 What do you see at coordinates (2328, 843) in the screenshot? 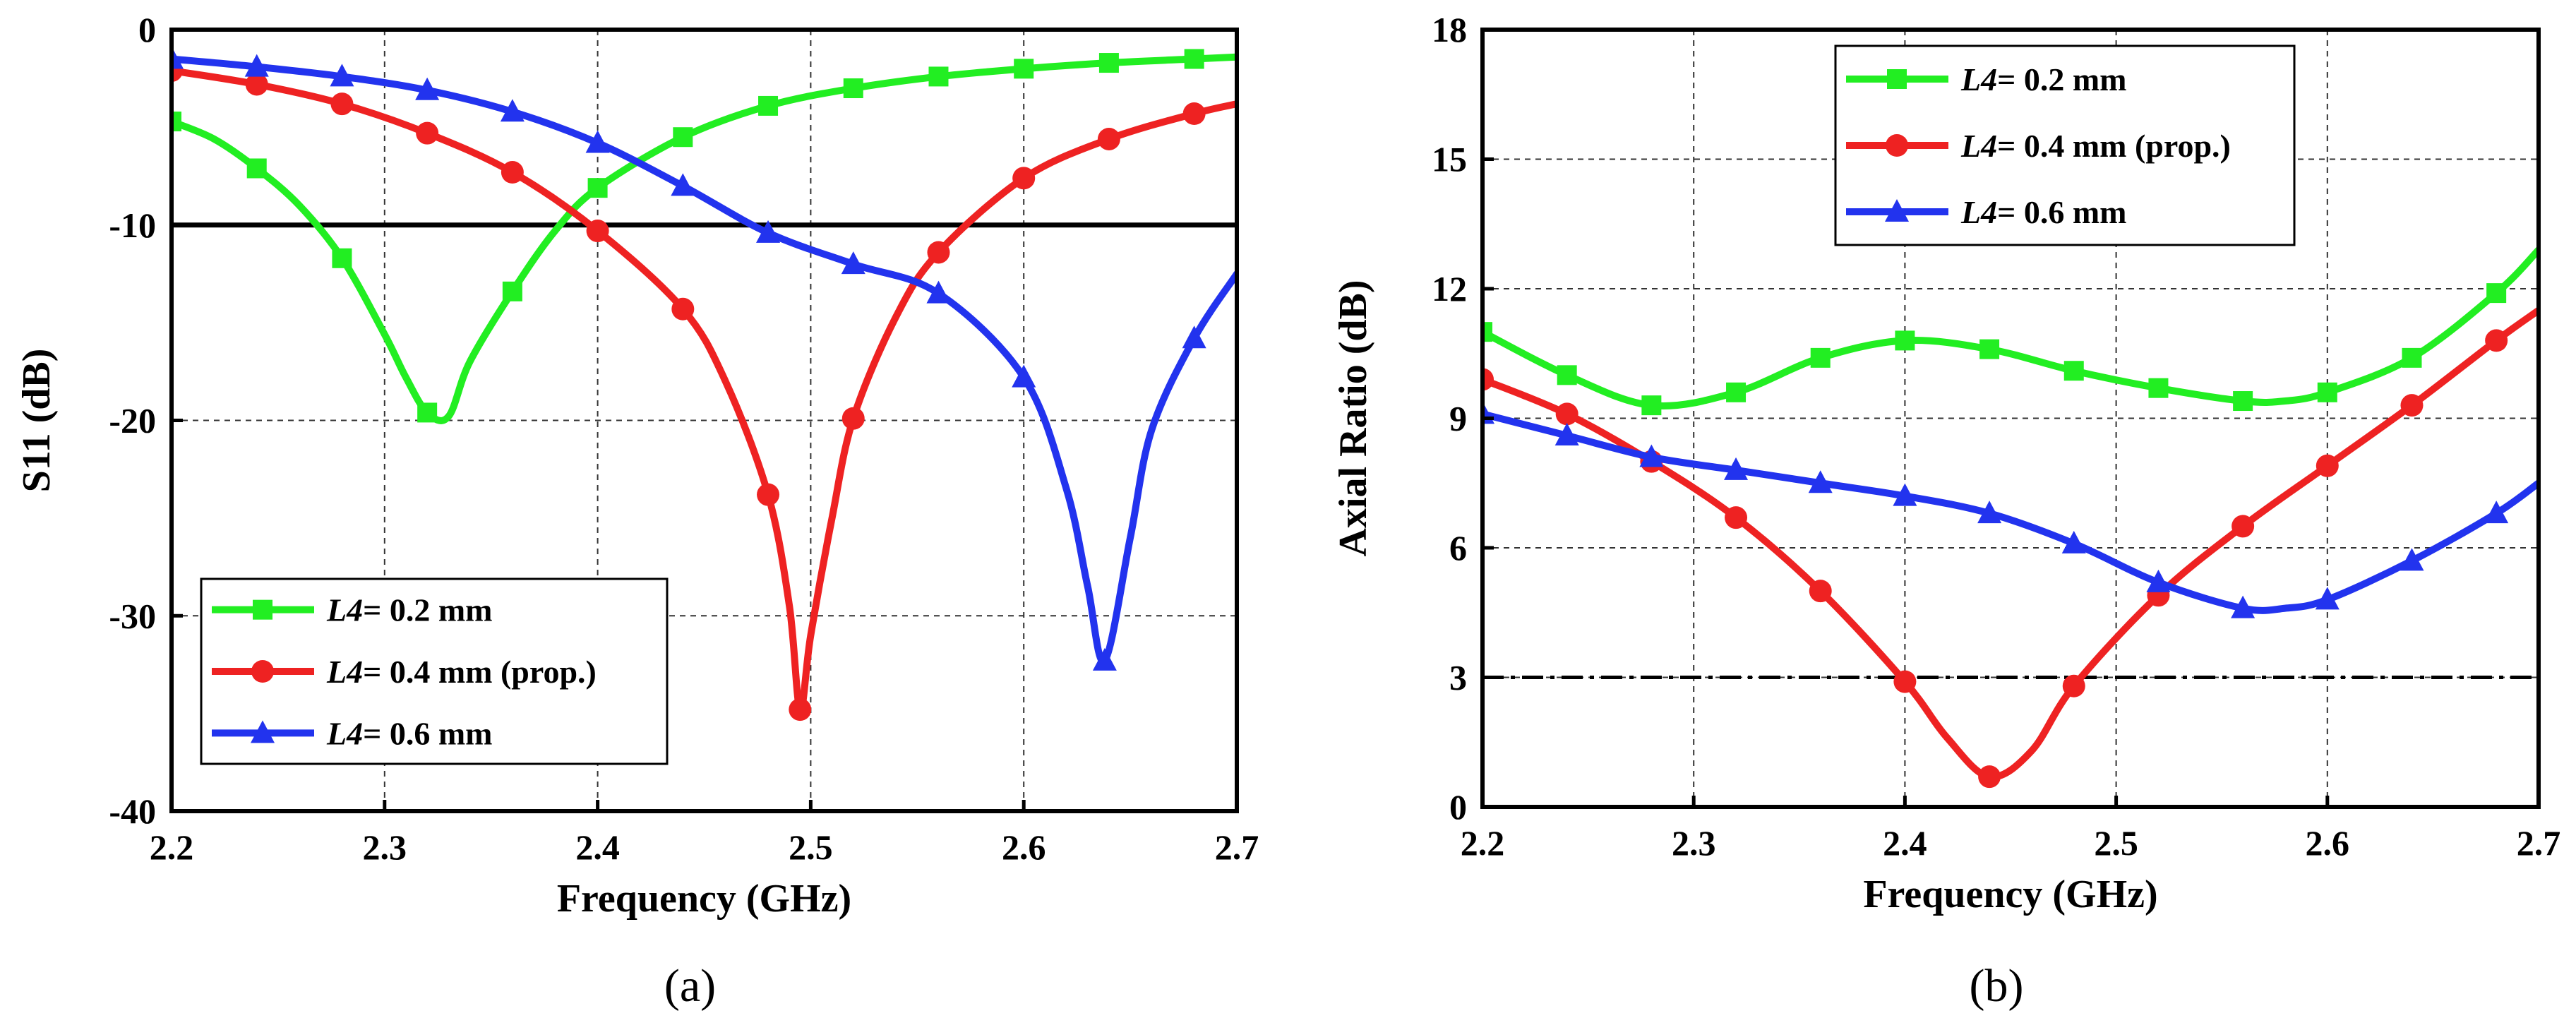
I see `x-tick-label: 2.6` at bounding box center [2328, 843].